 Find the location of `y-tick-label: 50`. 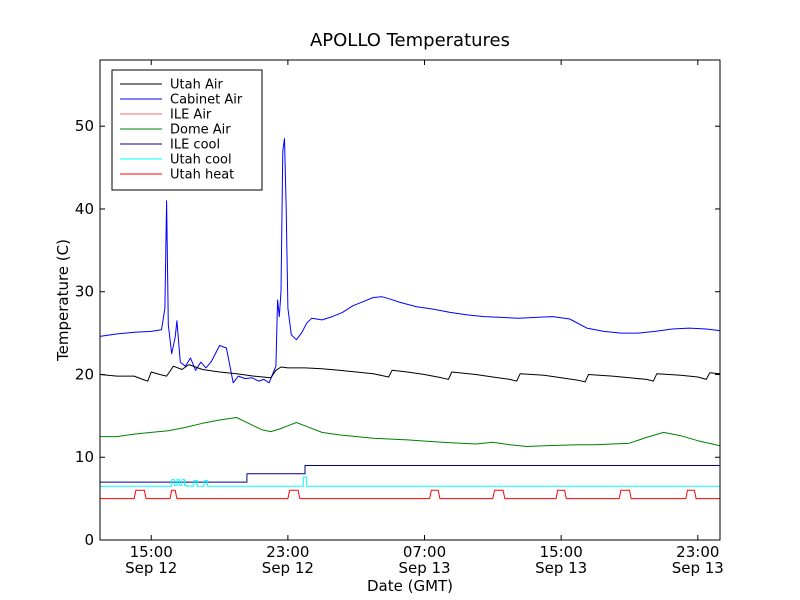

y-tick-label: 50 is located at coordinates (84, 126).